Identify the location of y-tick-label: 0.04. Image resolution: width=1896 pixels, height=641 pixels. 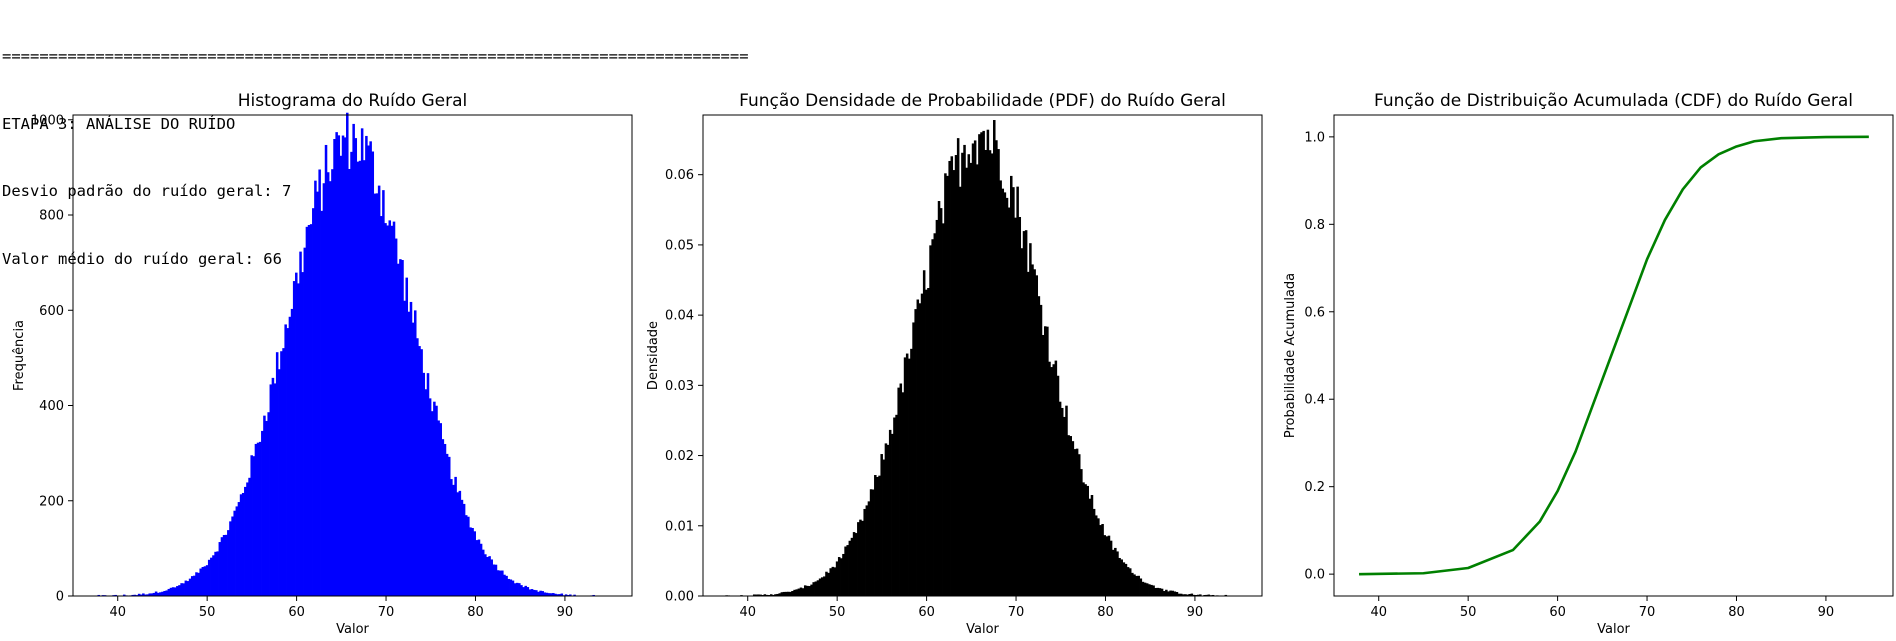
(679, 316).